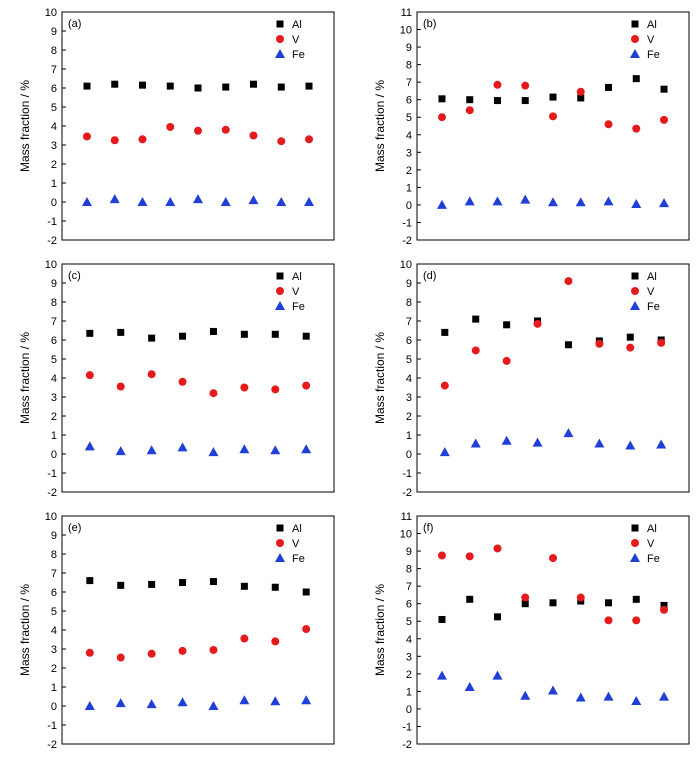 This screenshot has height=763, width=700. What do you see at coordinates (298, 559) in the screenshot?
I see `legend-label-fe: Fe` at bounding box center [298, 559].